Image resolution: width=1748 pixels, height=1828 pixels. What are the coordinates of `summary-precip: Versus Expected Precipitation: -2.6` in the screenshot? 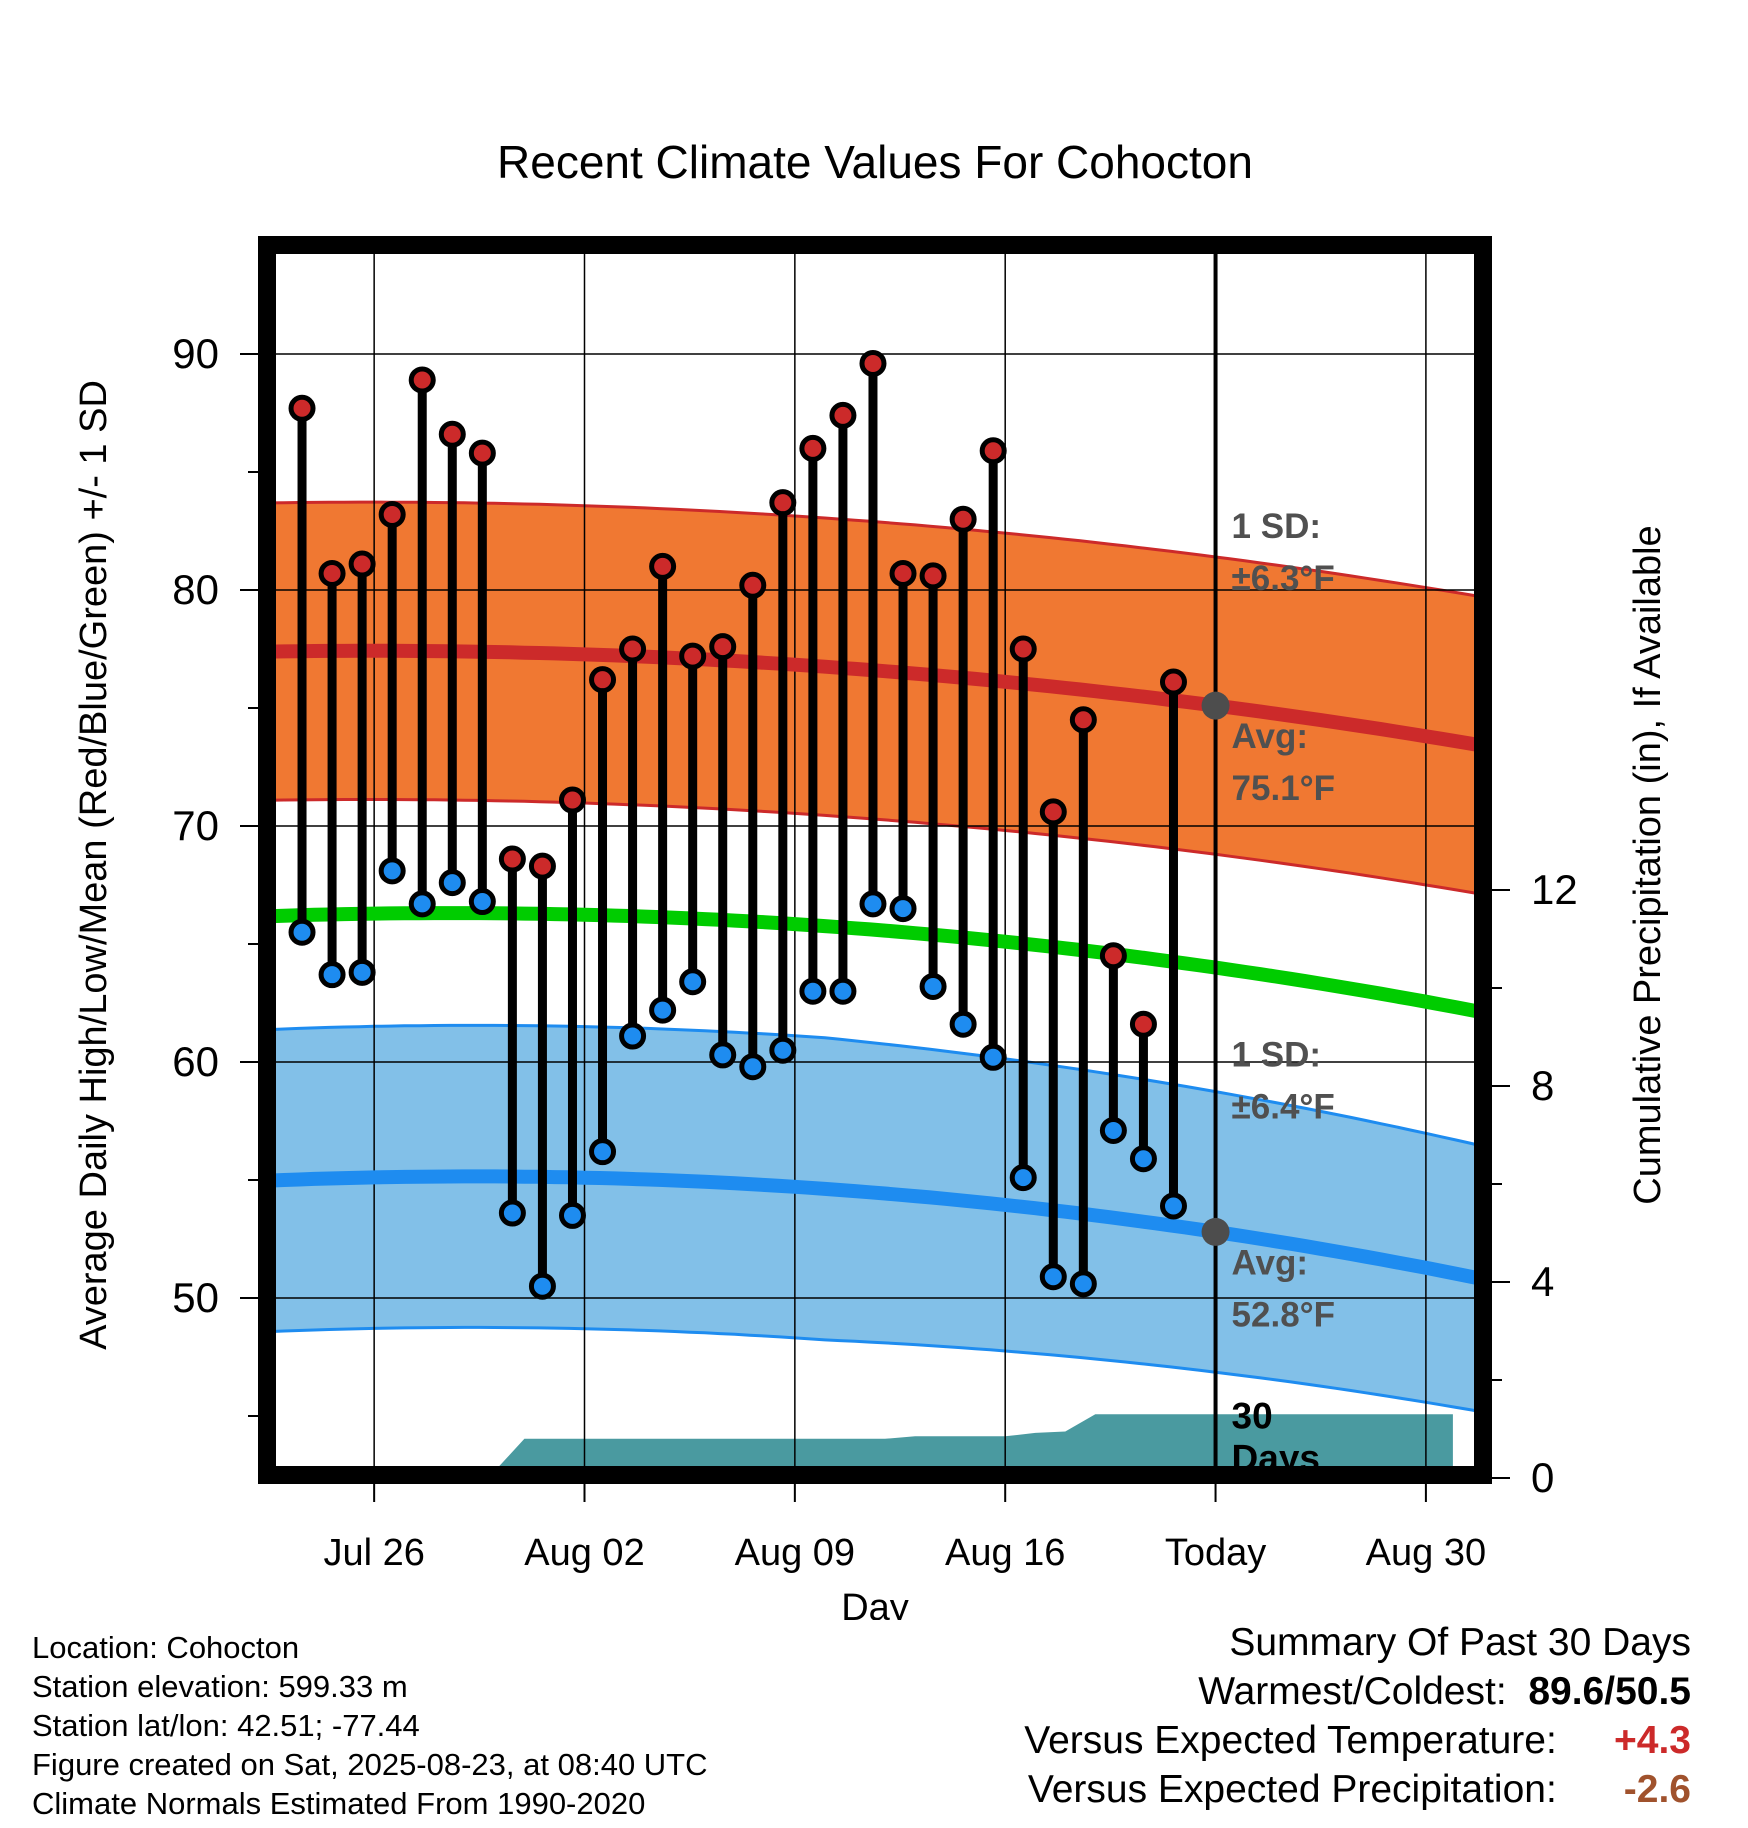 It's located at (1357, 1789).